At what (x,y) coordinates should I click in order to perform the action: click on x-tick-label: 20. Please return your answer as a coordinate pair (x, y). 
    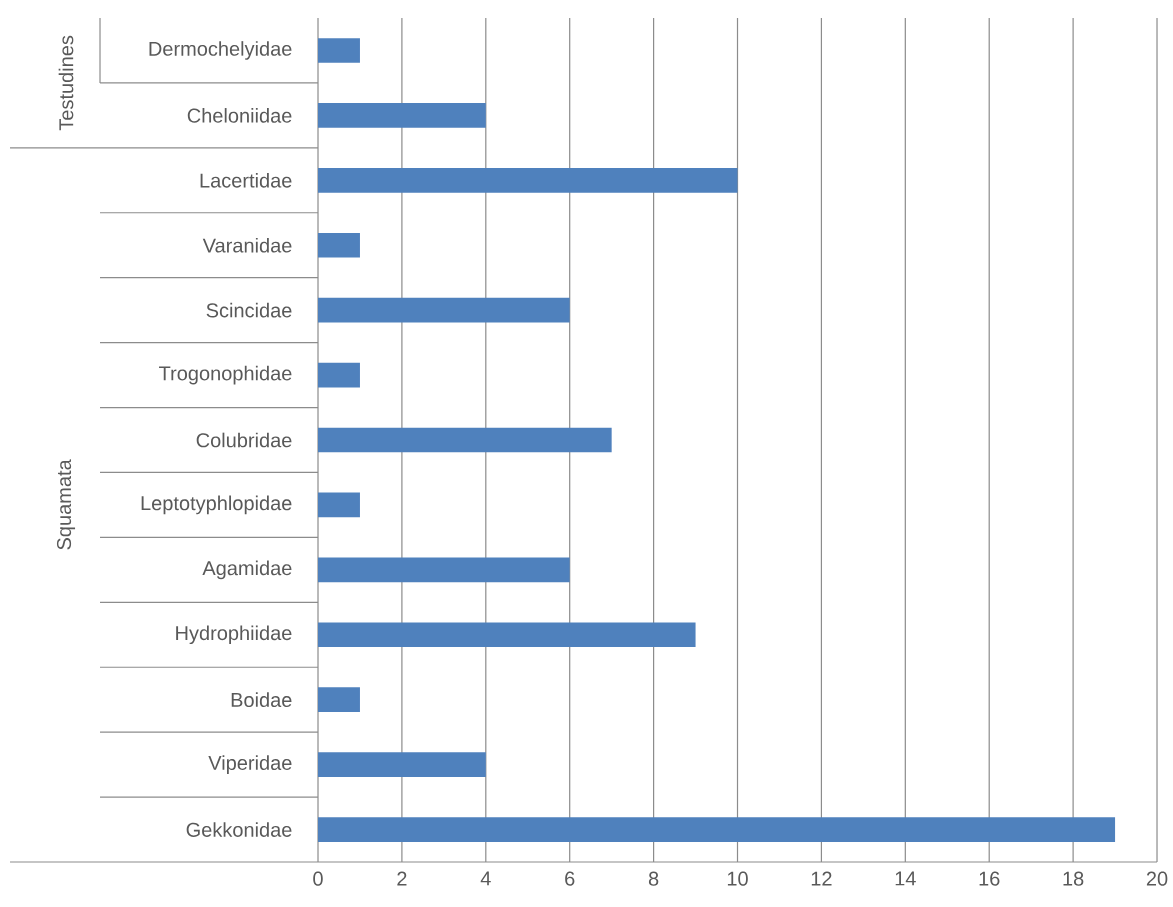
    Looking at the image, I should click on (1157, 878).